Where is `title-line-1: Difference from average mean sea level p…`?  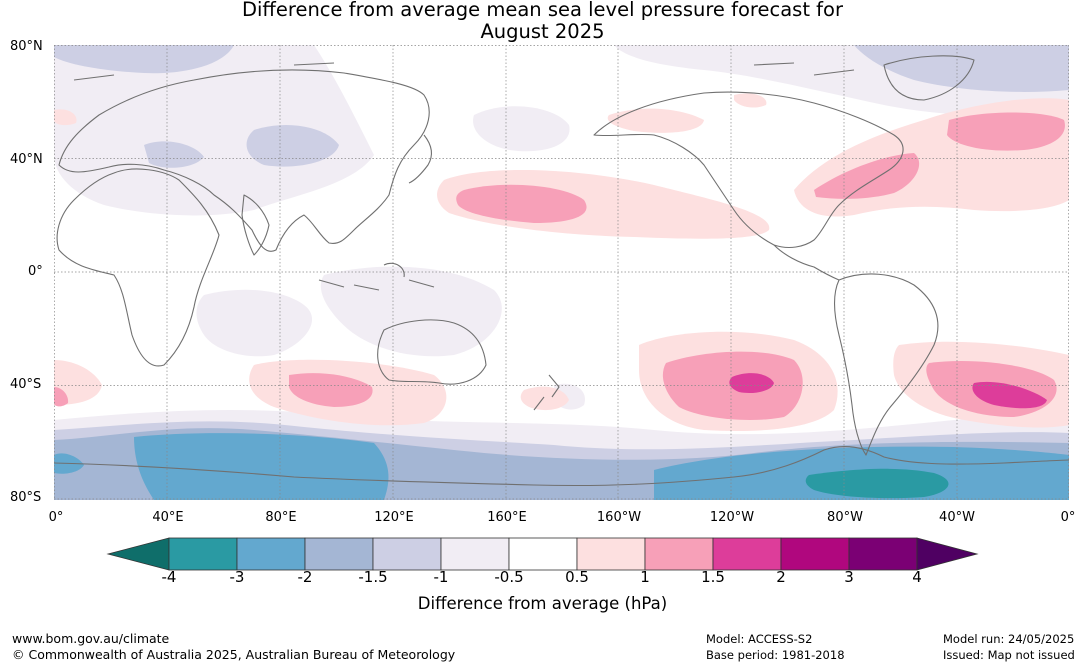
title-line-1: Difference from average mean sea level p… is located at coordinates (542, 10).